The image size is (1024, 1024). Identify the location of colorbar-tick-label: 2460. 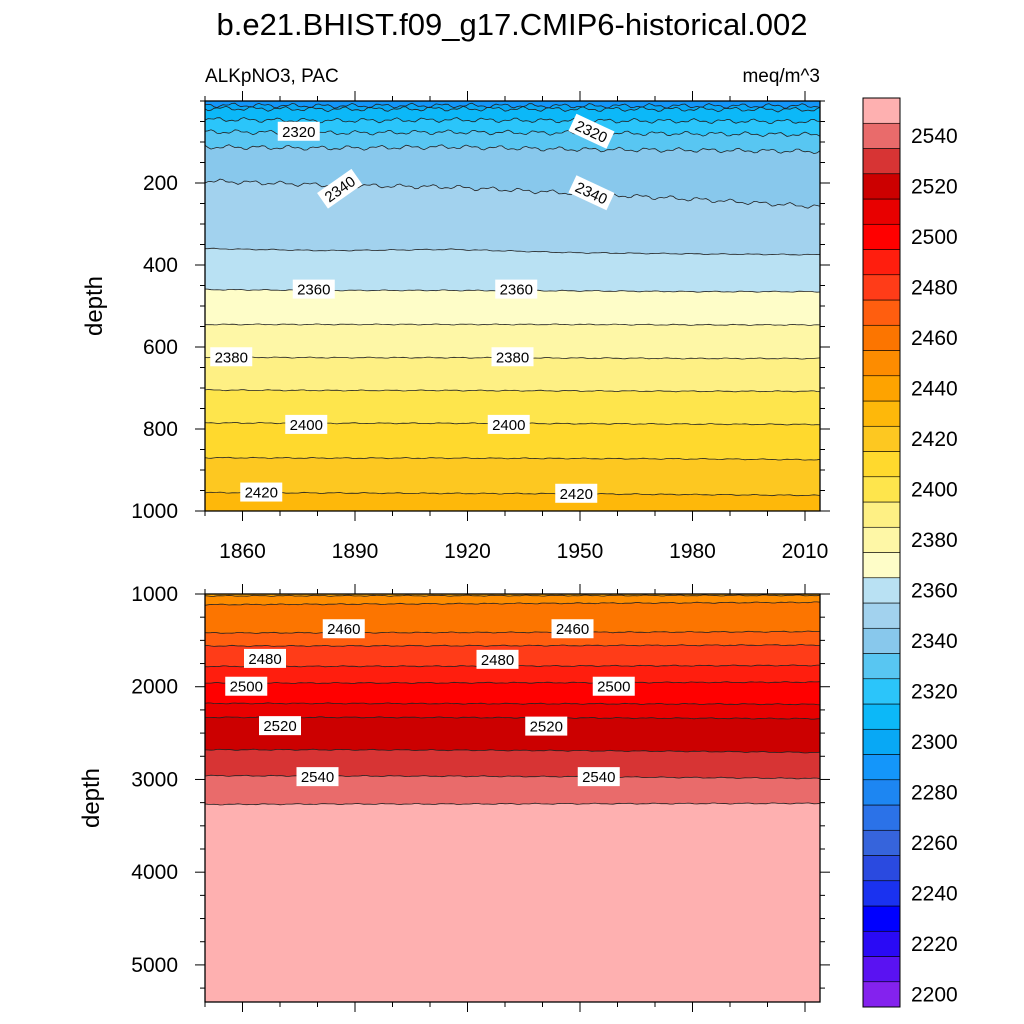
(934, 338).